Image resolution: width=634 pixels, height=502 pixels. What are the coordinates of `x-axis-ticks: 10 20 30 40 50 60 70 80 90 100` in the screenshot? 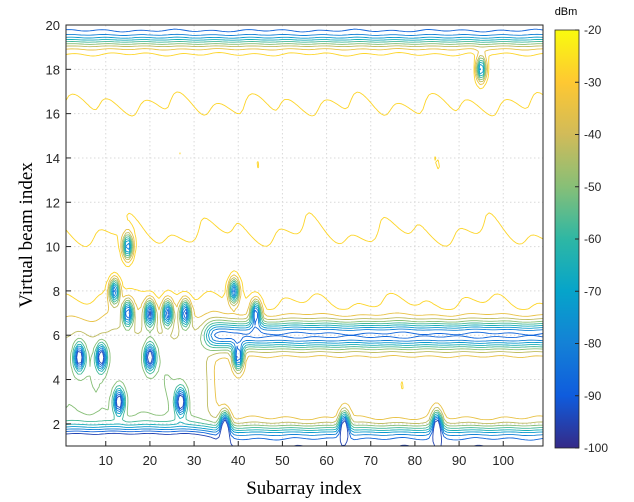 It's located at (306, 454).